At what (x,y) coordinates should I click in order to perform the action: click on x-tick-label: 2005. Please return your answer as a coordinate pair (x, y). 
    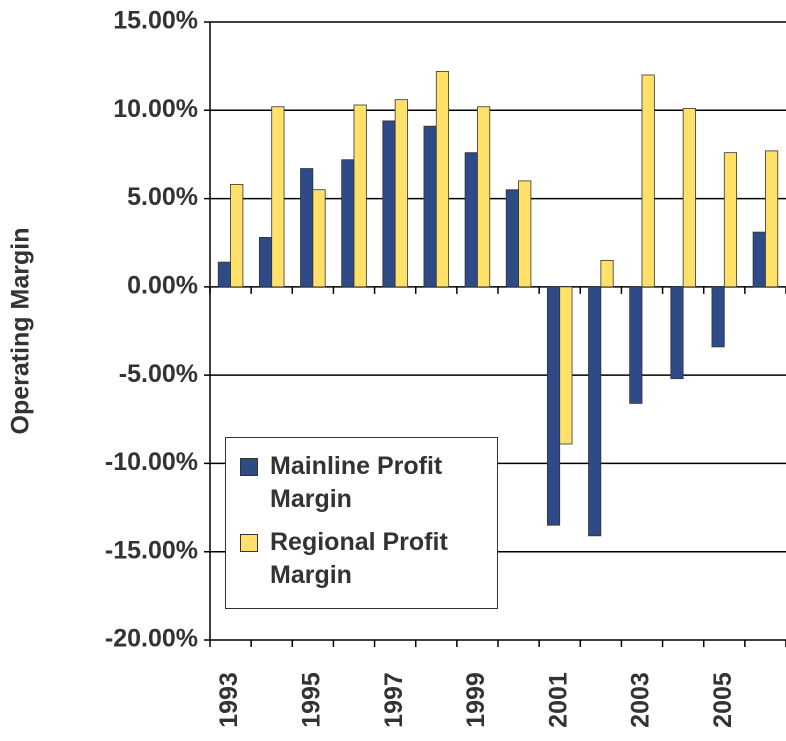
    Looking at the image, I should click on (723, 700).